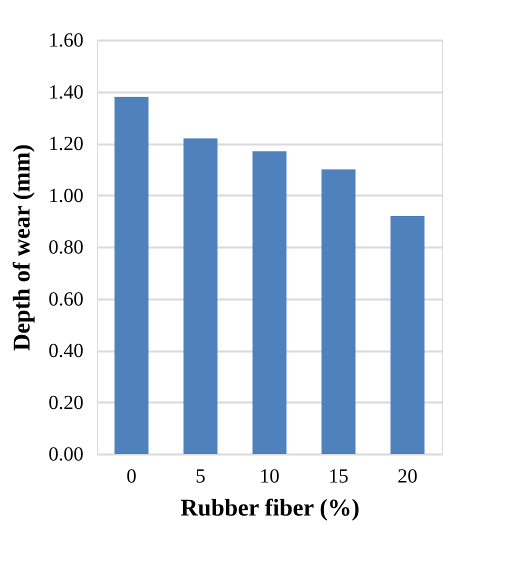 Image resolution: width=526 pixels, height=574 pixels. What do you see at coordinates (66, 41) in the screenshot?
I see `y-tick-label: 1.60` at bounding box center [66, 41].